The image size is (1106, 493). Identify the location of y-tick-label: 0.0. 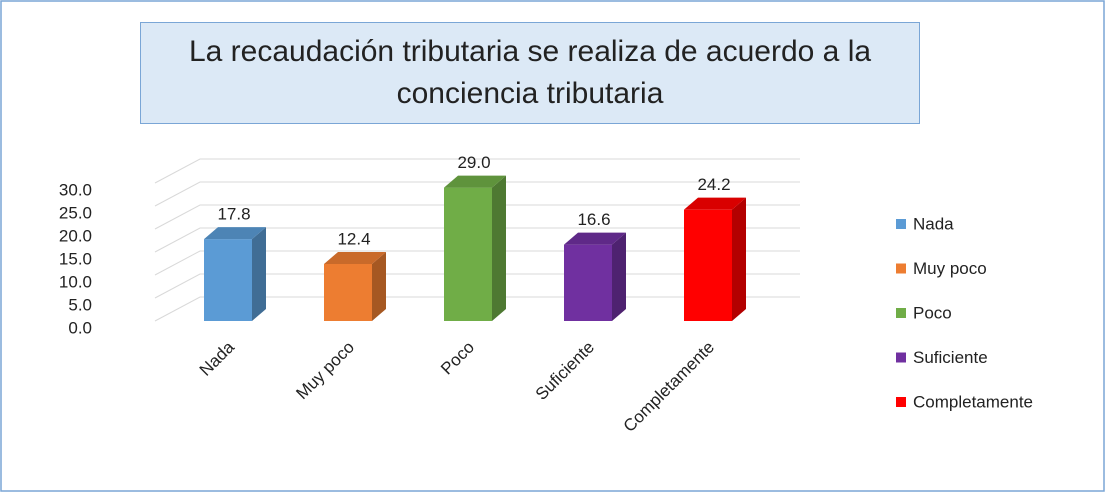
(80, 327).